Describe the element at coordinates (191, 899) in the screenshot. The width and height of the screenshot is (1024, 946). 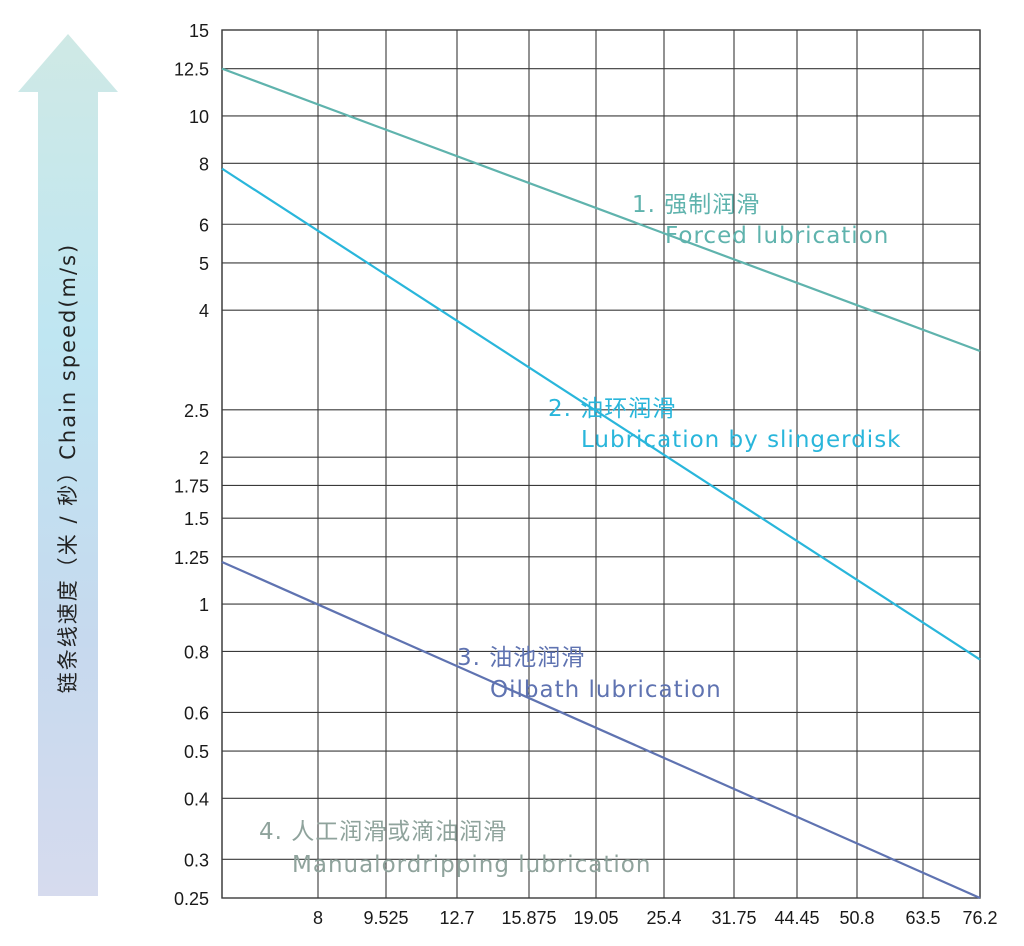
I see `y-tick-label: 0.25` at that location.